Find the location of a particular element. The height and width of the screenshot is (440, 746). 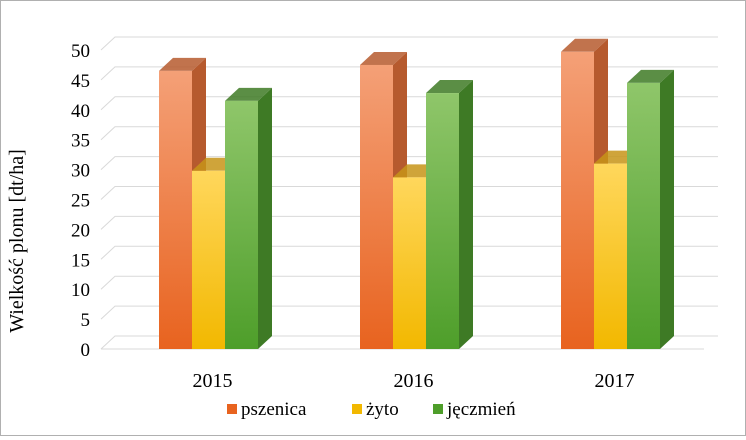

y-axis-ticks: 0 5 10 15 20 25 30 35 40 45 50 is located at coordinates (80, 201).